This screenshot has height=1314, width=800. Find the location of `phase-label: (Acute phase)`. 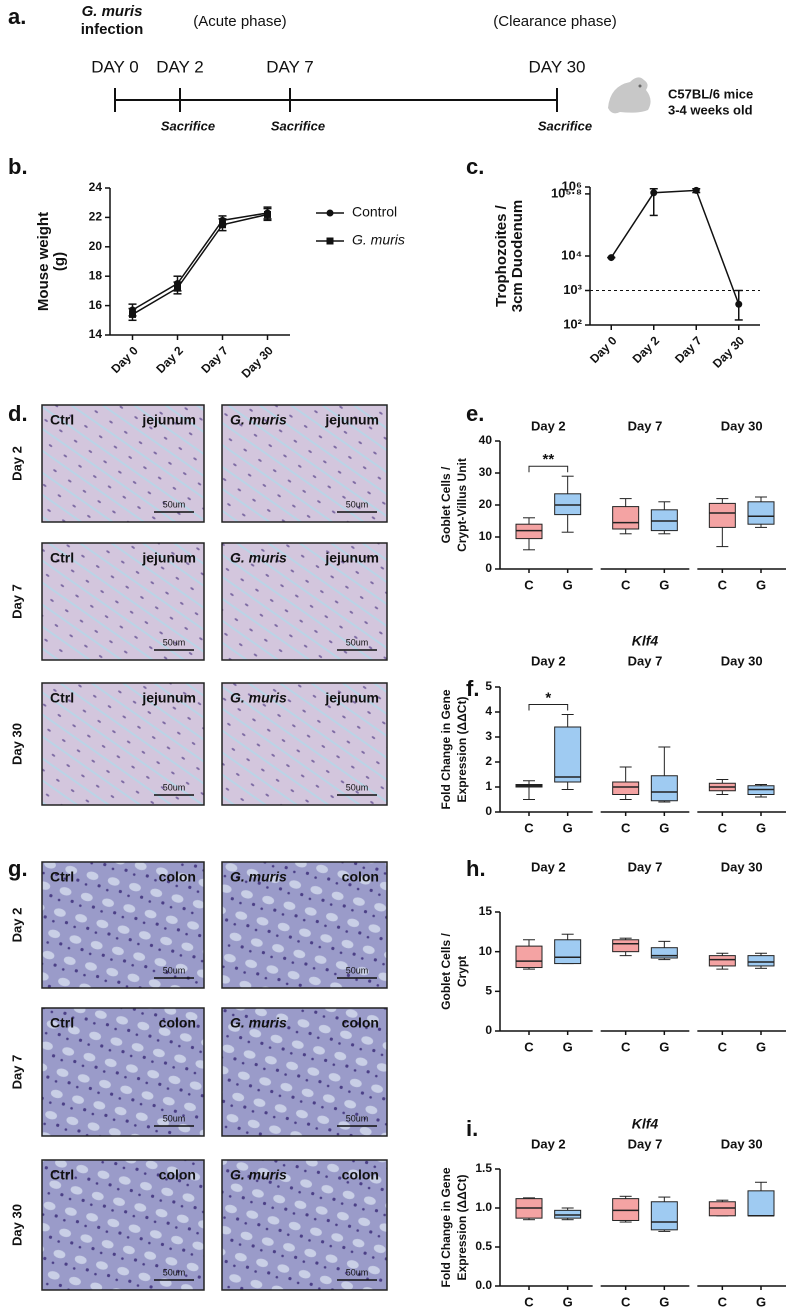

phase-label: (Acute phase) is located at coordinates (239, 21).